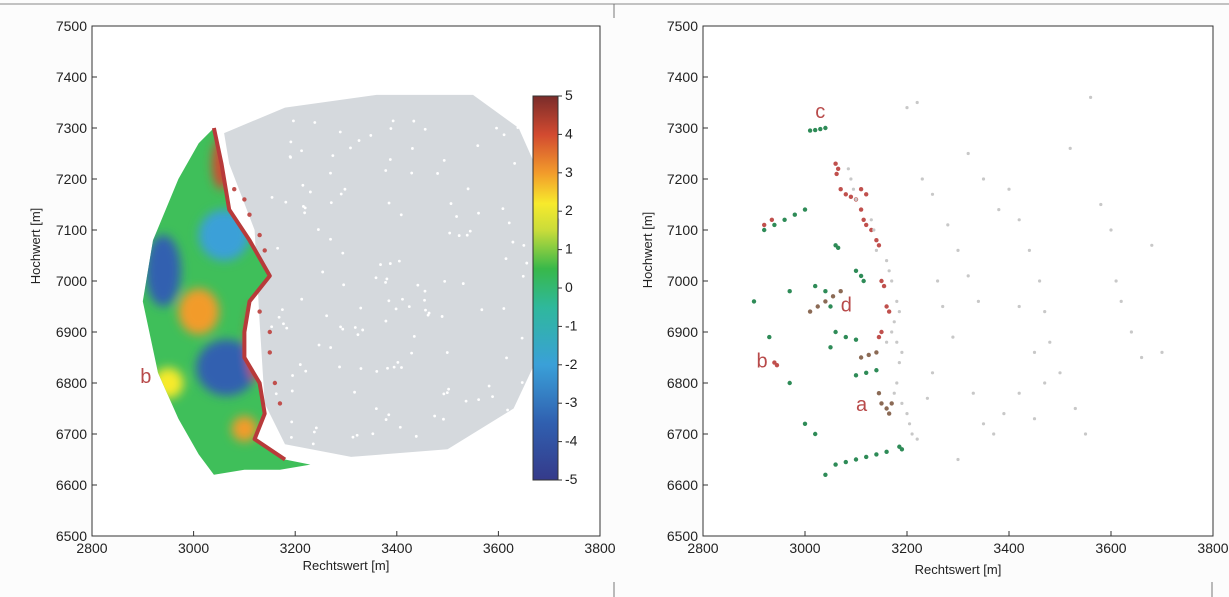 The image size is (1229, 597). What do you see at coordinates (569, 172) in the screenshot?
I see `colorbar-tick-label: 3` at bounding box center [569, 172].